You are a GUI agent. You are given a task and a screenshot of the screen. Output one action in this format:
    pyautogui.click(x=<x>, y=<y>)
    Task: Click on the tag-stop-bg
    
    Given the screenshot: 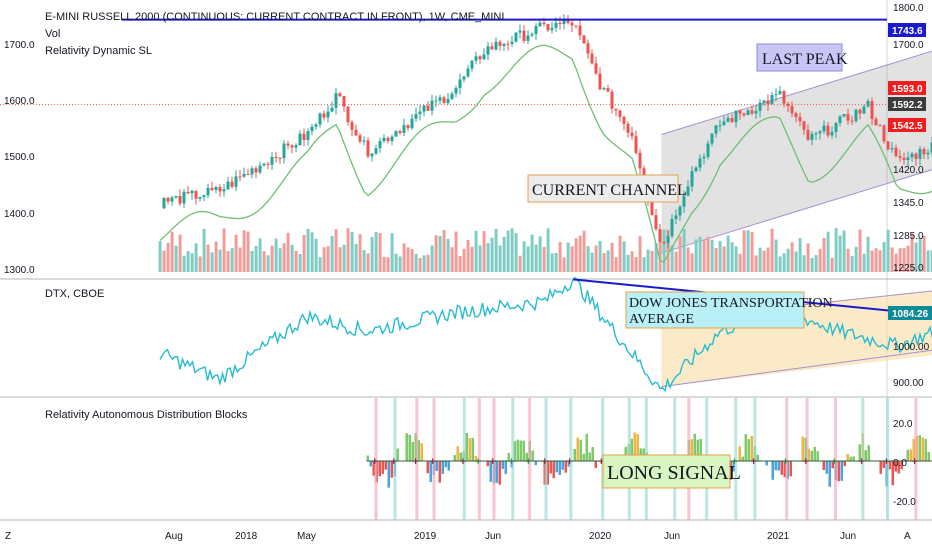 What is the action you would take?
    pyautogui.click(x=907, y=125)
    